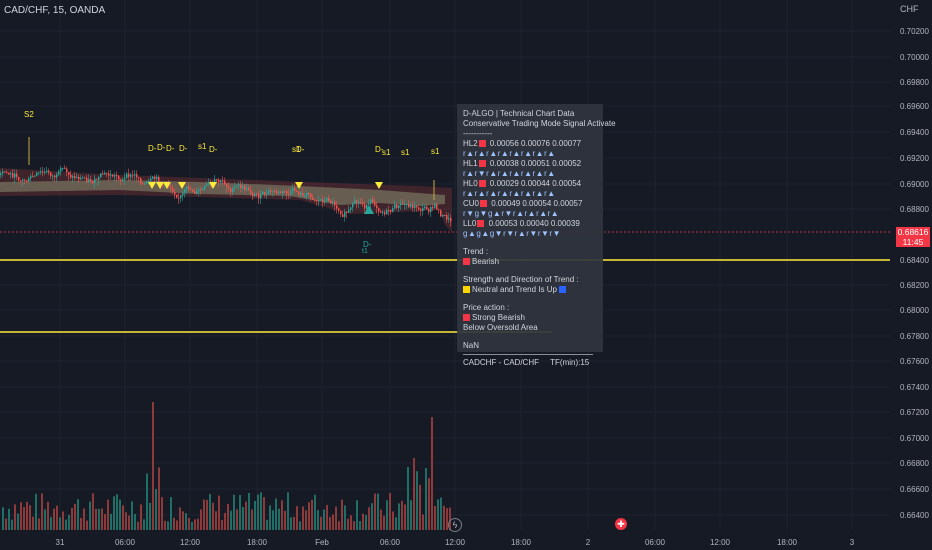  What do you see at coordinates (533, 164) in the screenshot?
I see `level-row: HL1 0.00038 0.00051 0.00052` at bounding box center [533, 164].